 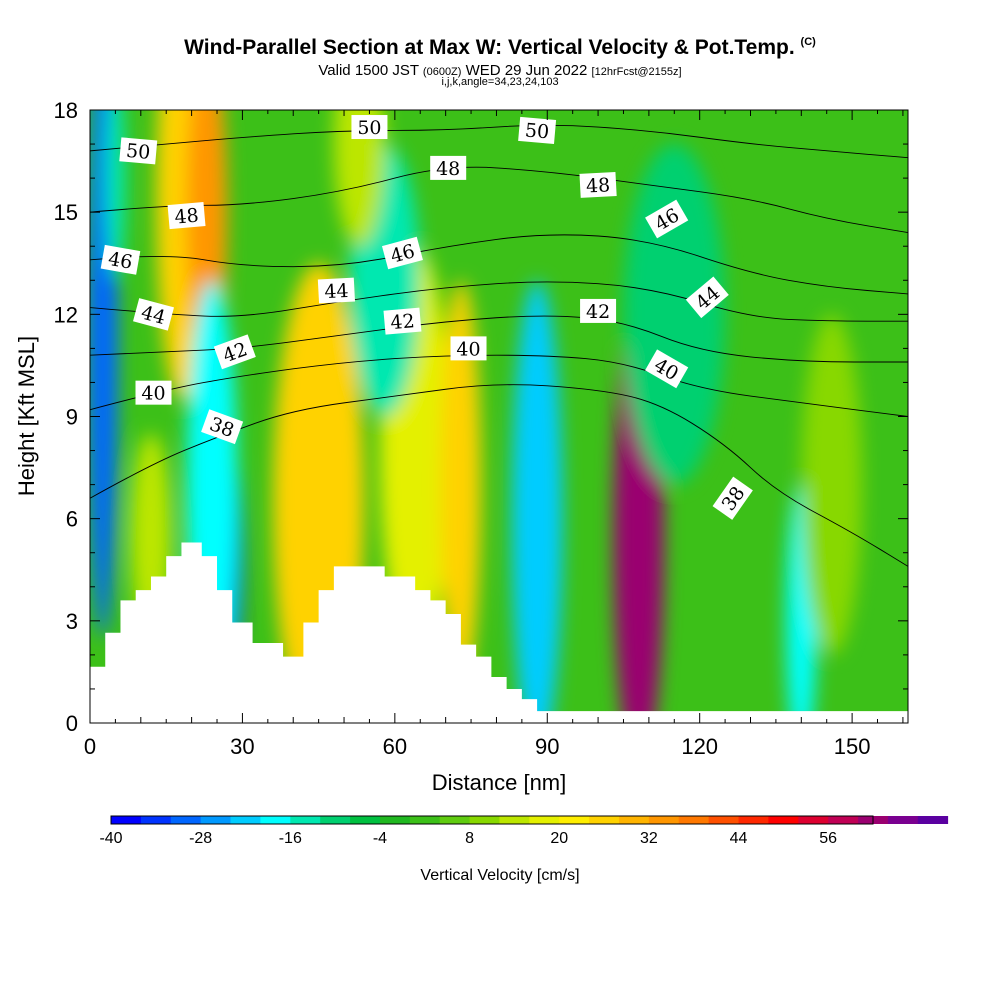 I want to click on y-tick-label: 15, so click(x=66, y=212).